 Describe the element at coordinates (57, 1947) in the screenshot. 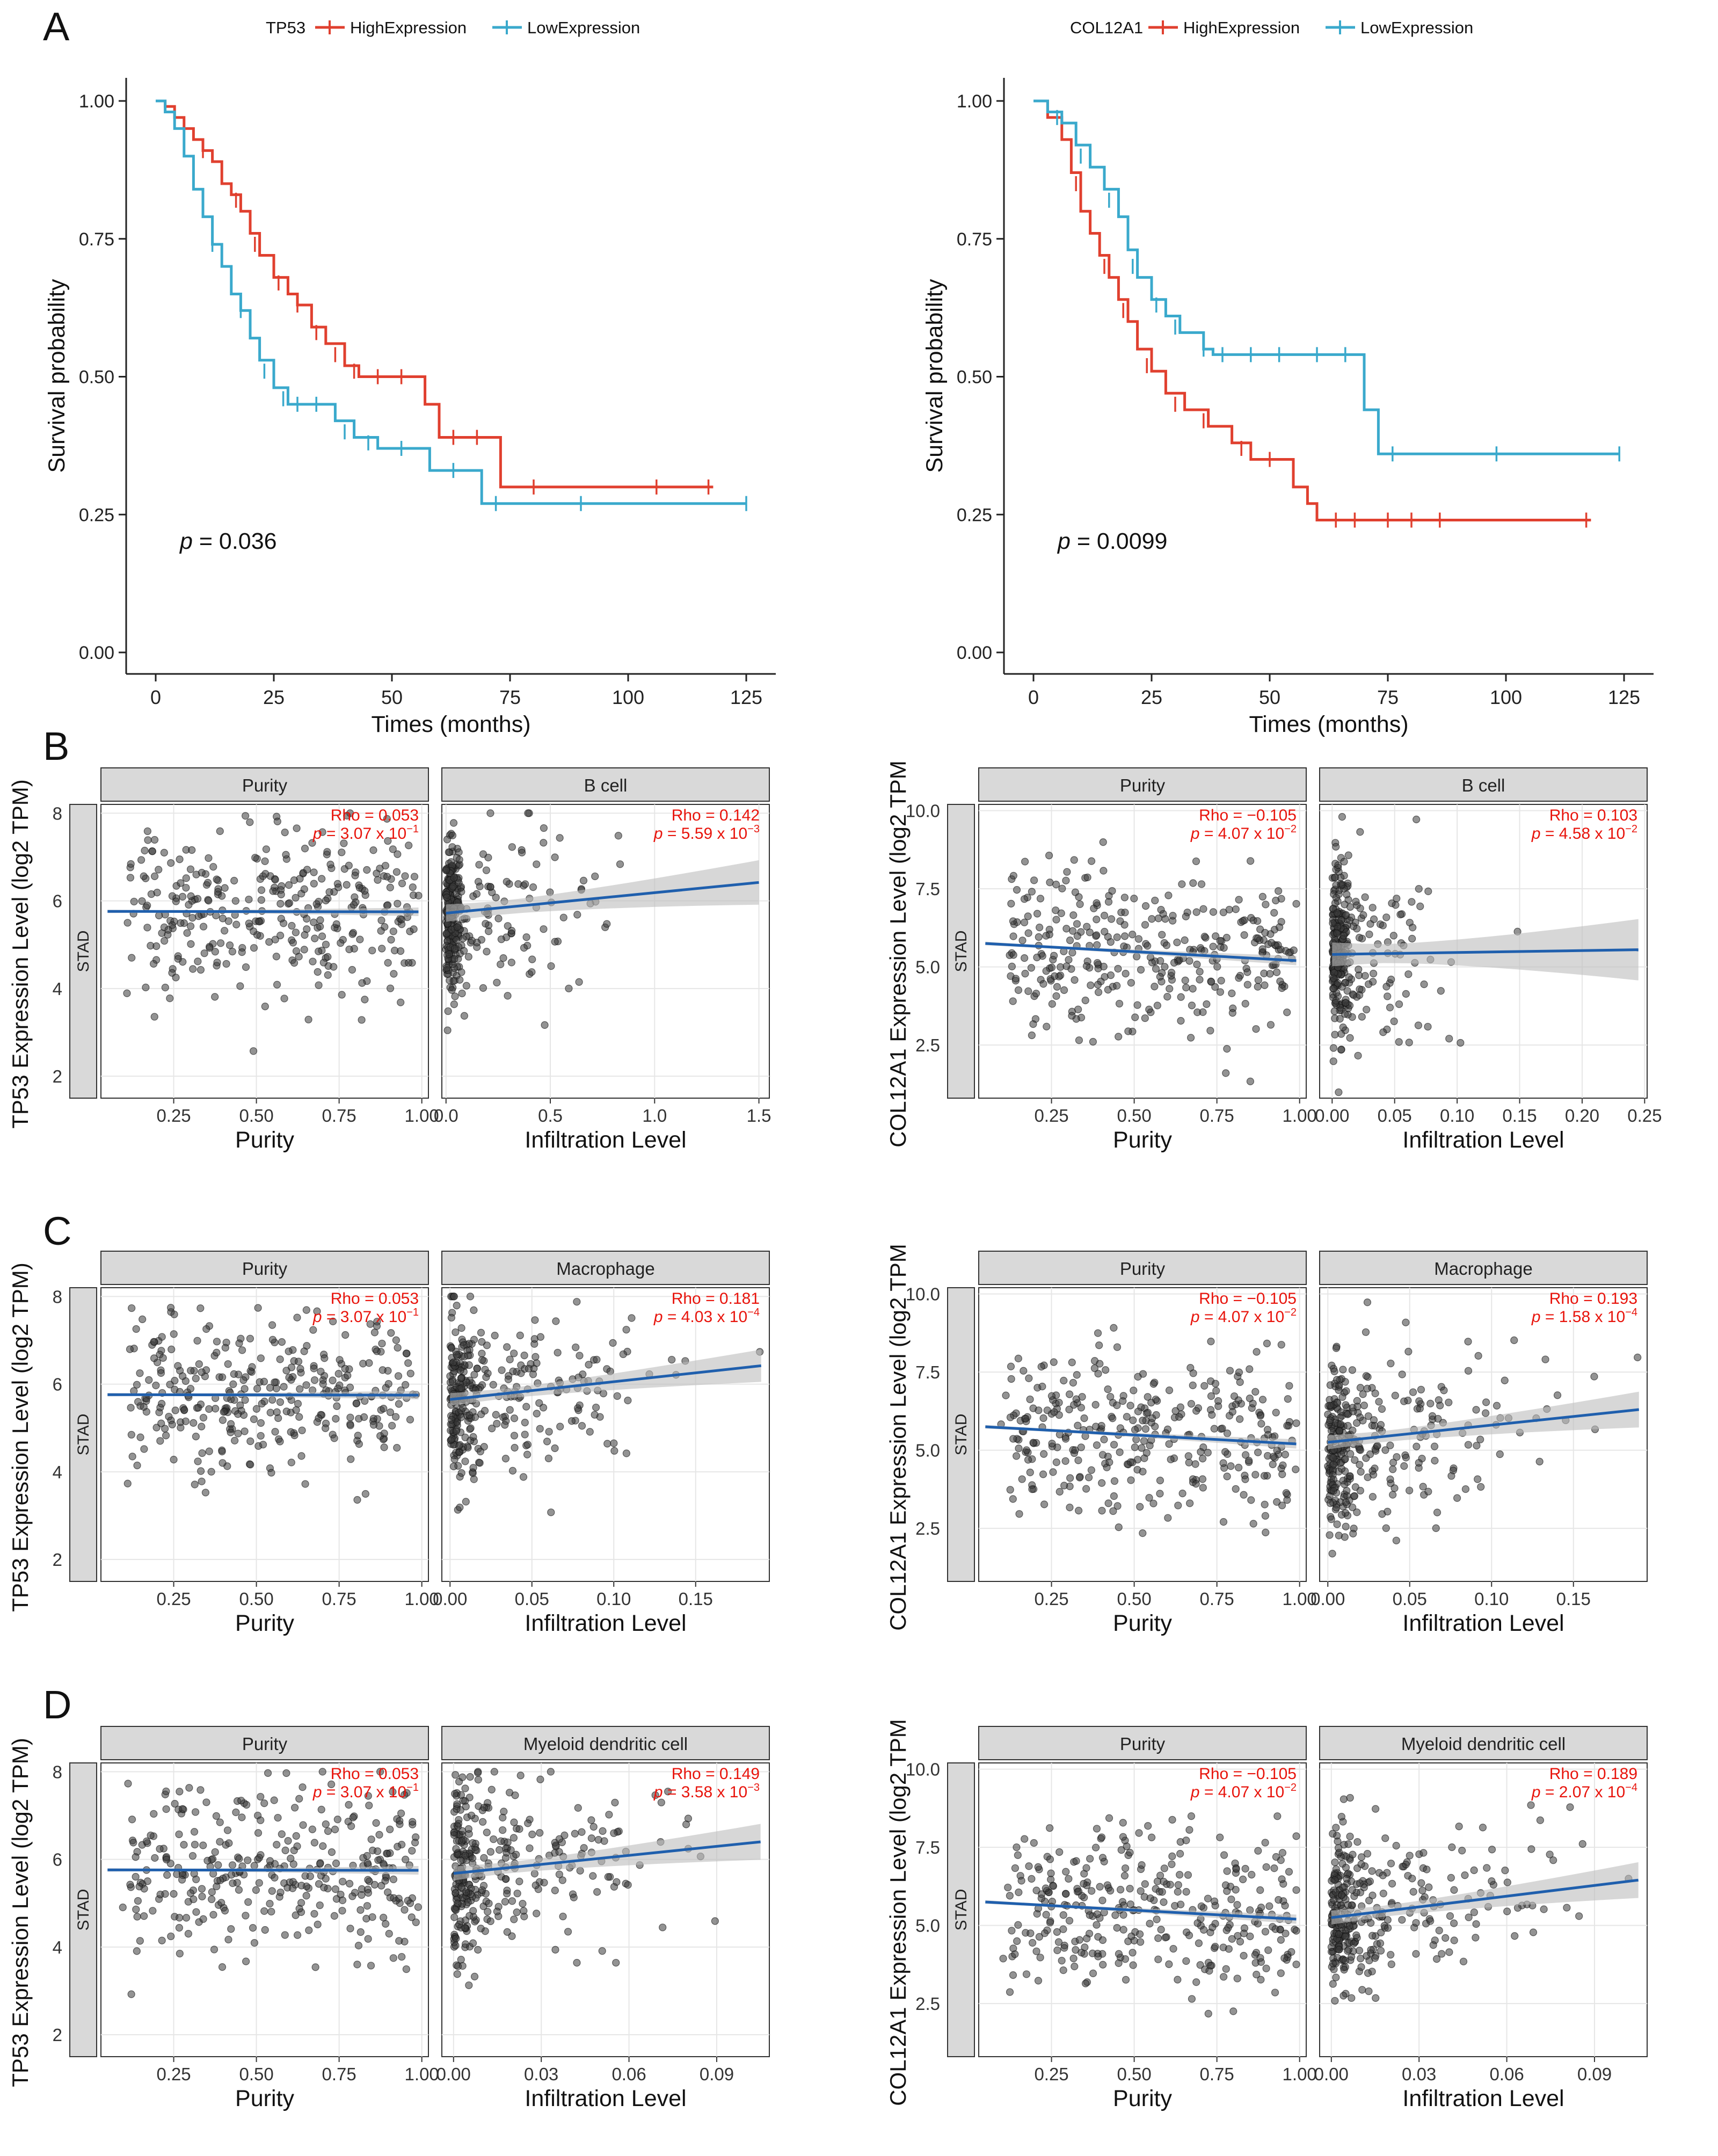

I see `y-tick-label: 4` at that location.